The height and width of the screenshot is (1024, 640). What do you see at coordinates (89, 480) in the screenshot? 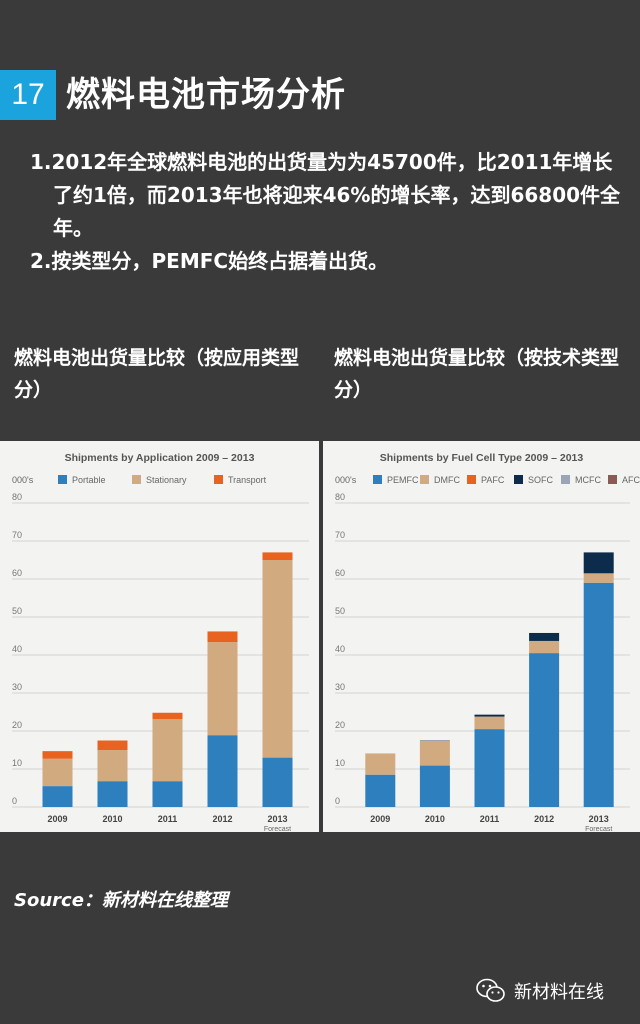
I see `legend-label-portable: Portable` at bounding box center [89, 480].